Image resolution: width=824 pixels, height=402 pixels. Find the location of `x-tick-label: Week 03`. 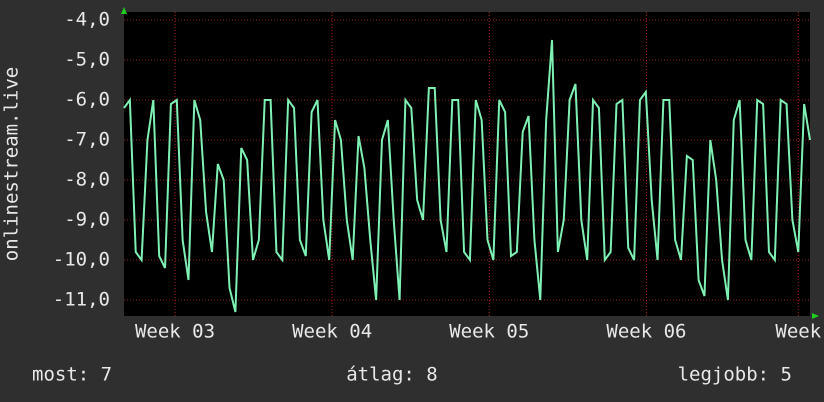

x-tick-label: Week 03 is located at coordinates (175, 332).